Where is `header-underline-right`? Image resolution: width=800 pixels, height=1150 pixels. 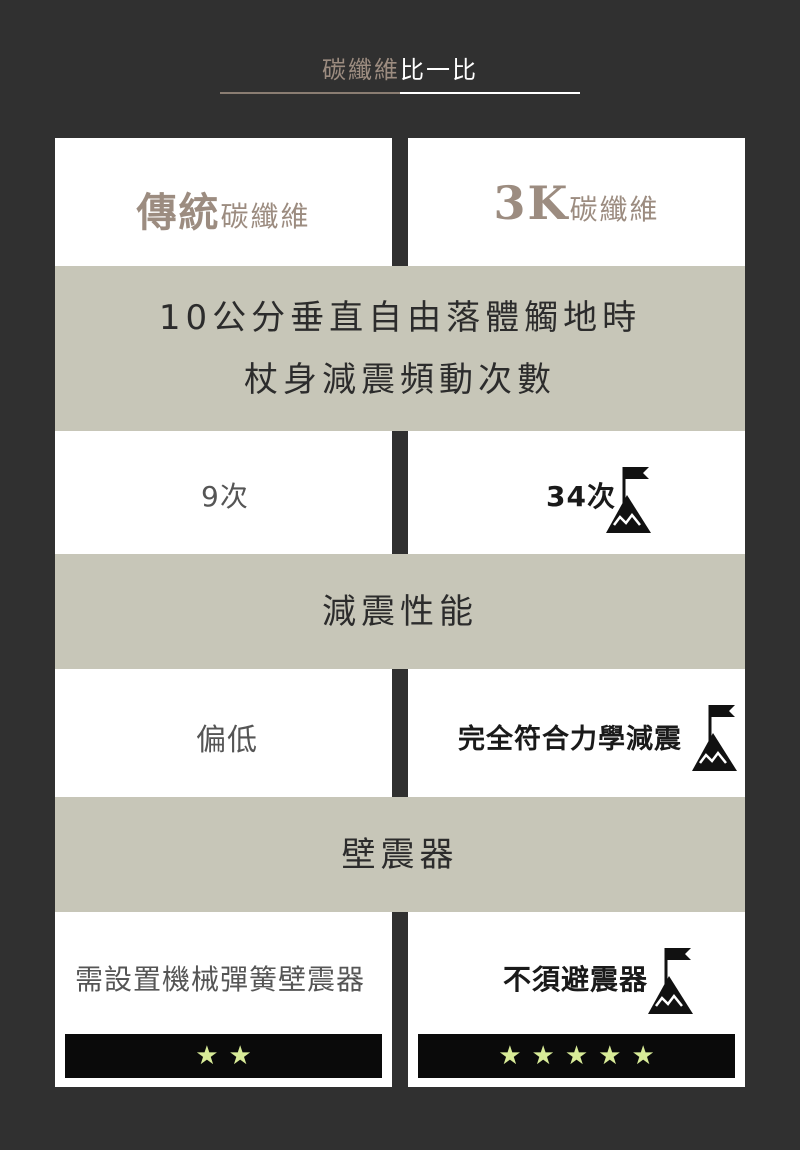
header-underline-right is located at coordinates (490, 93).